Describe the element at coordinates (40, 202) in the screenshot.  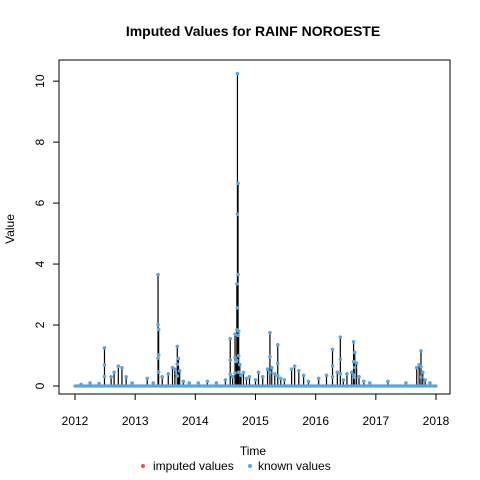
I see `y-tick-label: 6` at that location.